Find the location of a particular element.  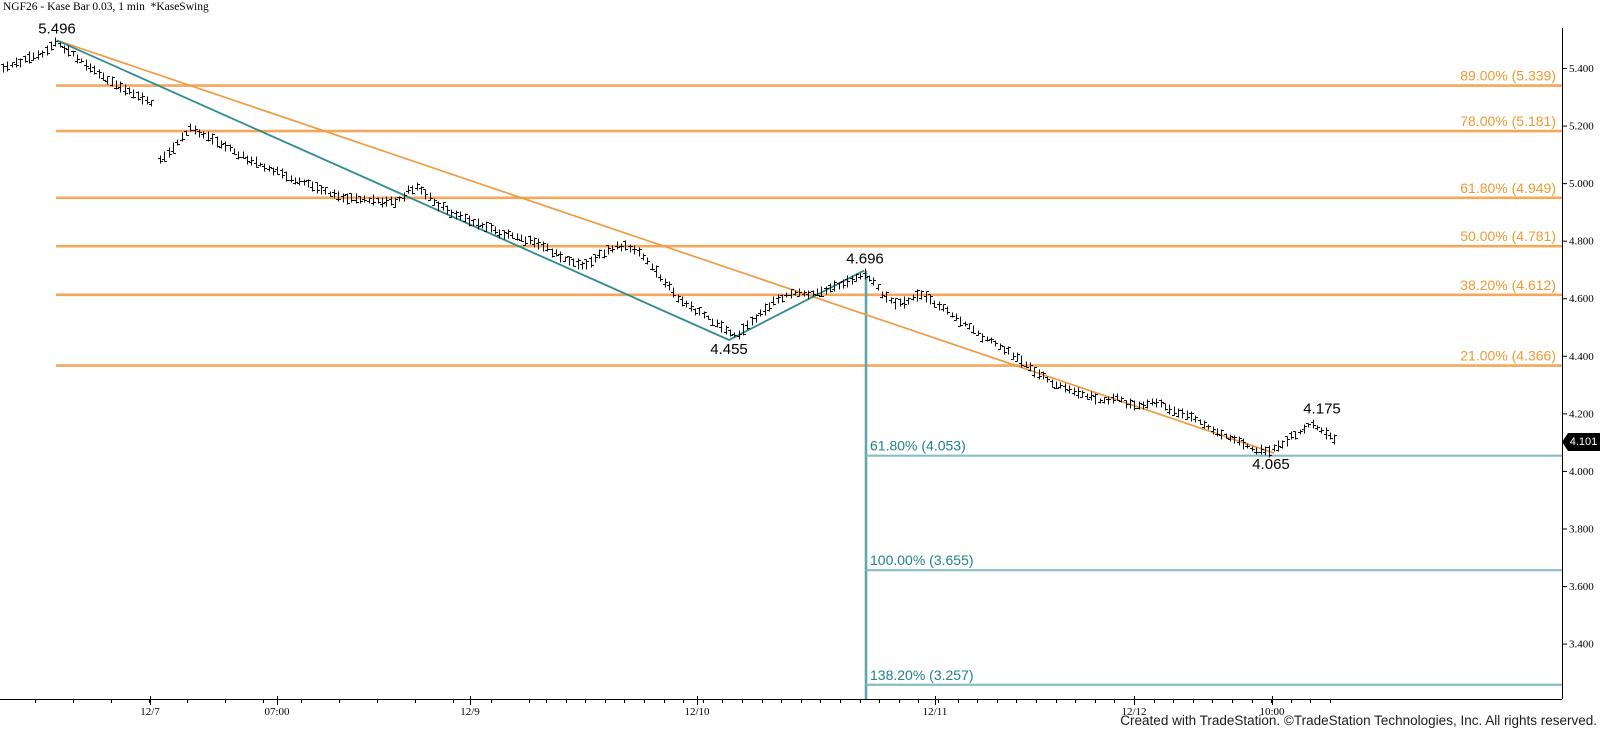

fib-retracement-label: 78.00% (5.181) is located at coordinates (1508, 121).